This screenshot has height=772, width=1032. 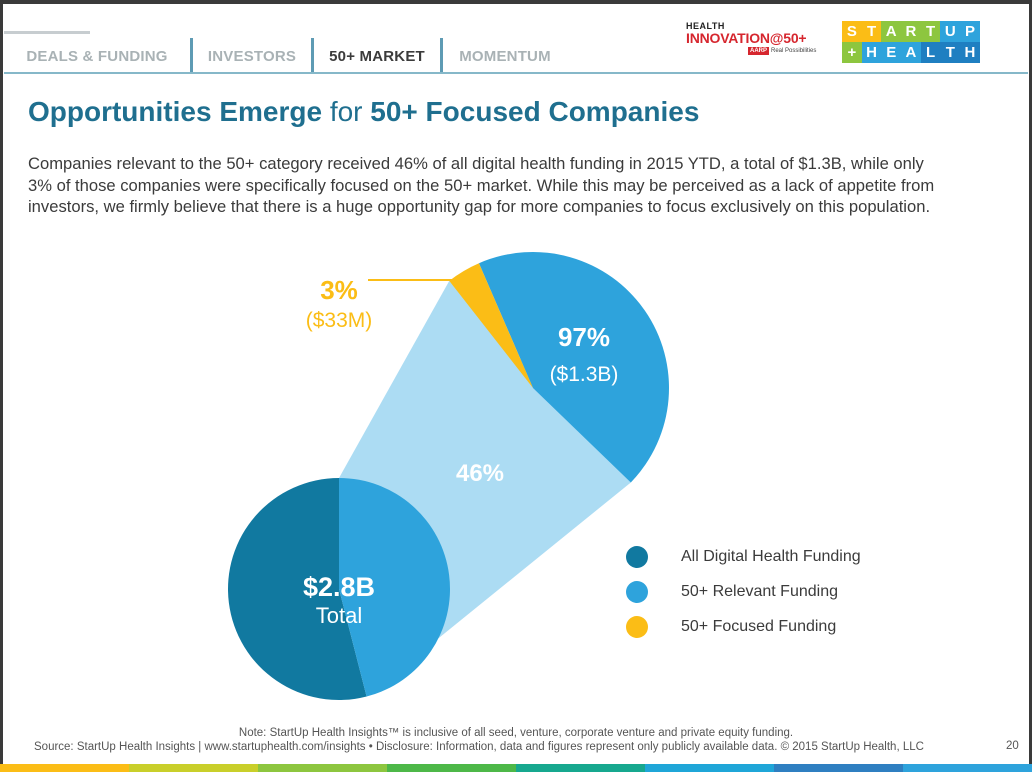 I want to click on logo-letter-cell: E, so click(x=891, y=52).